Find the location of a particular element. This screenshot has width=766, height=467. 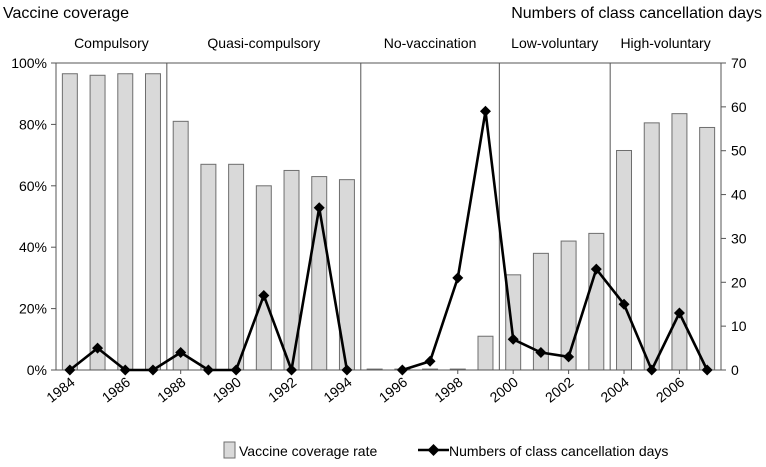

point-1988 is located at coordinates (181, 352).